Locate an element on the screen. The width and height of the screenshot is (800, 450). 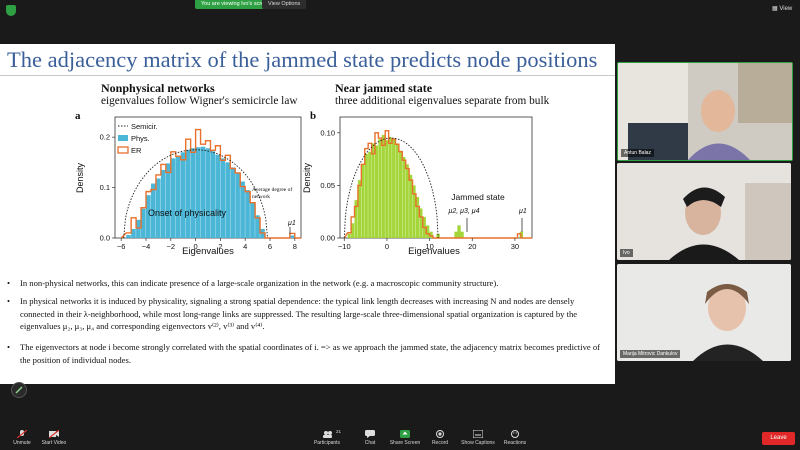
x-tick-label: −2 is located at coordinates (171, 246).